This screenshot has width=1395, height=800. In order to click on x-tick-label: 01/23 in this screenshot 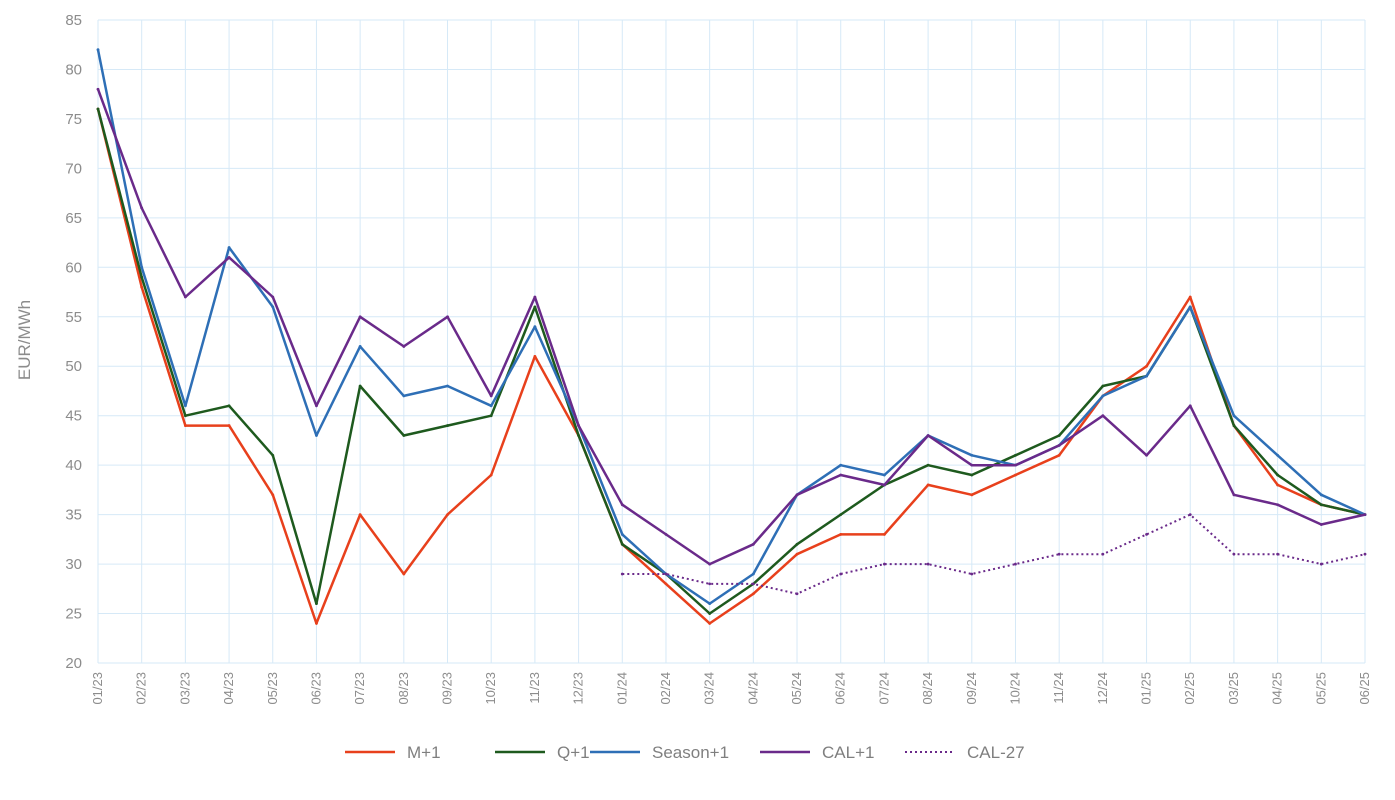, I will do `click(97, 688)`.